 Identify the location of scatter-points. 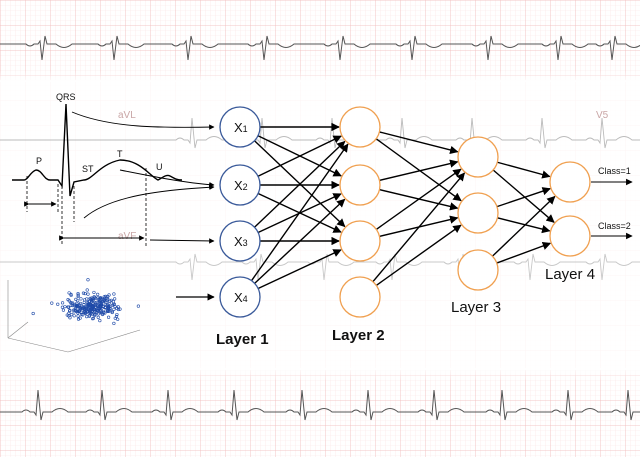
(85, 301).